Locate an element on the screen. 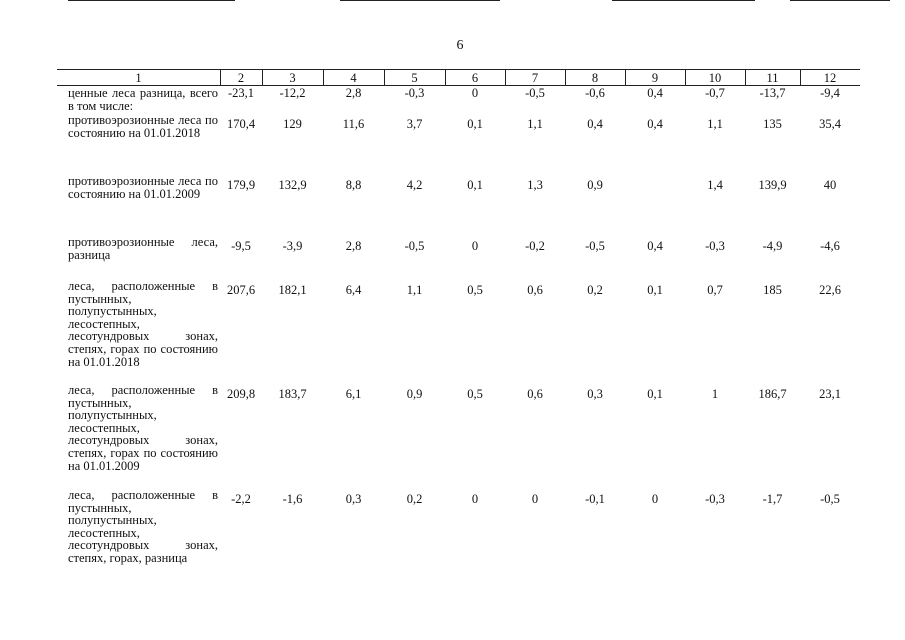 This screenshot has height=640, width=905. cell-value: 186,7 is located at coordinates (772, 394).